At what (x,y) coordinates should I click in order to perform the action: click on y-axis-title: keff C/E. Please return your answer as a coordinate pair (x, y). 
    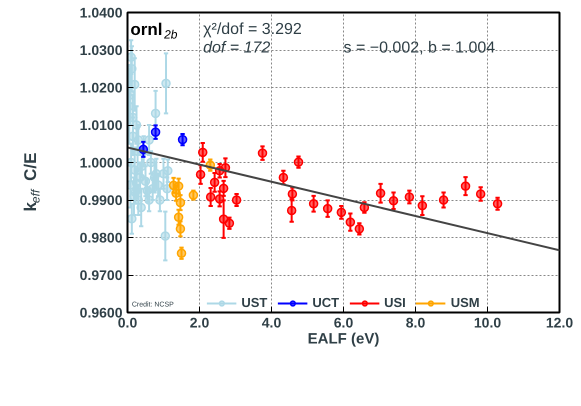
    Looking at the image, I should click on (32, 182).